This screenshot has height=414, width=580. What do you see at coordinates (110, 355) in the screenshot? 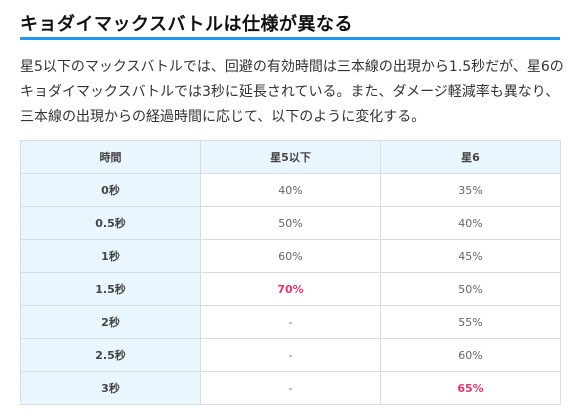
I see `row-time: 2.5秒` at bounding box center [110, 355].